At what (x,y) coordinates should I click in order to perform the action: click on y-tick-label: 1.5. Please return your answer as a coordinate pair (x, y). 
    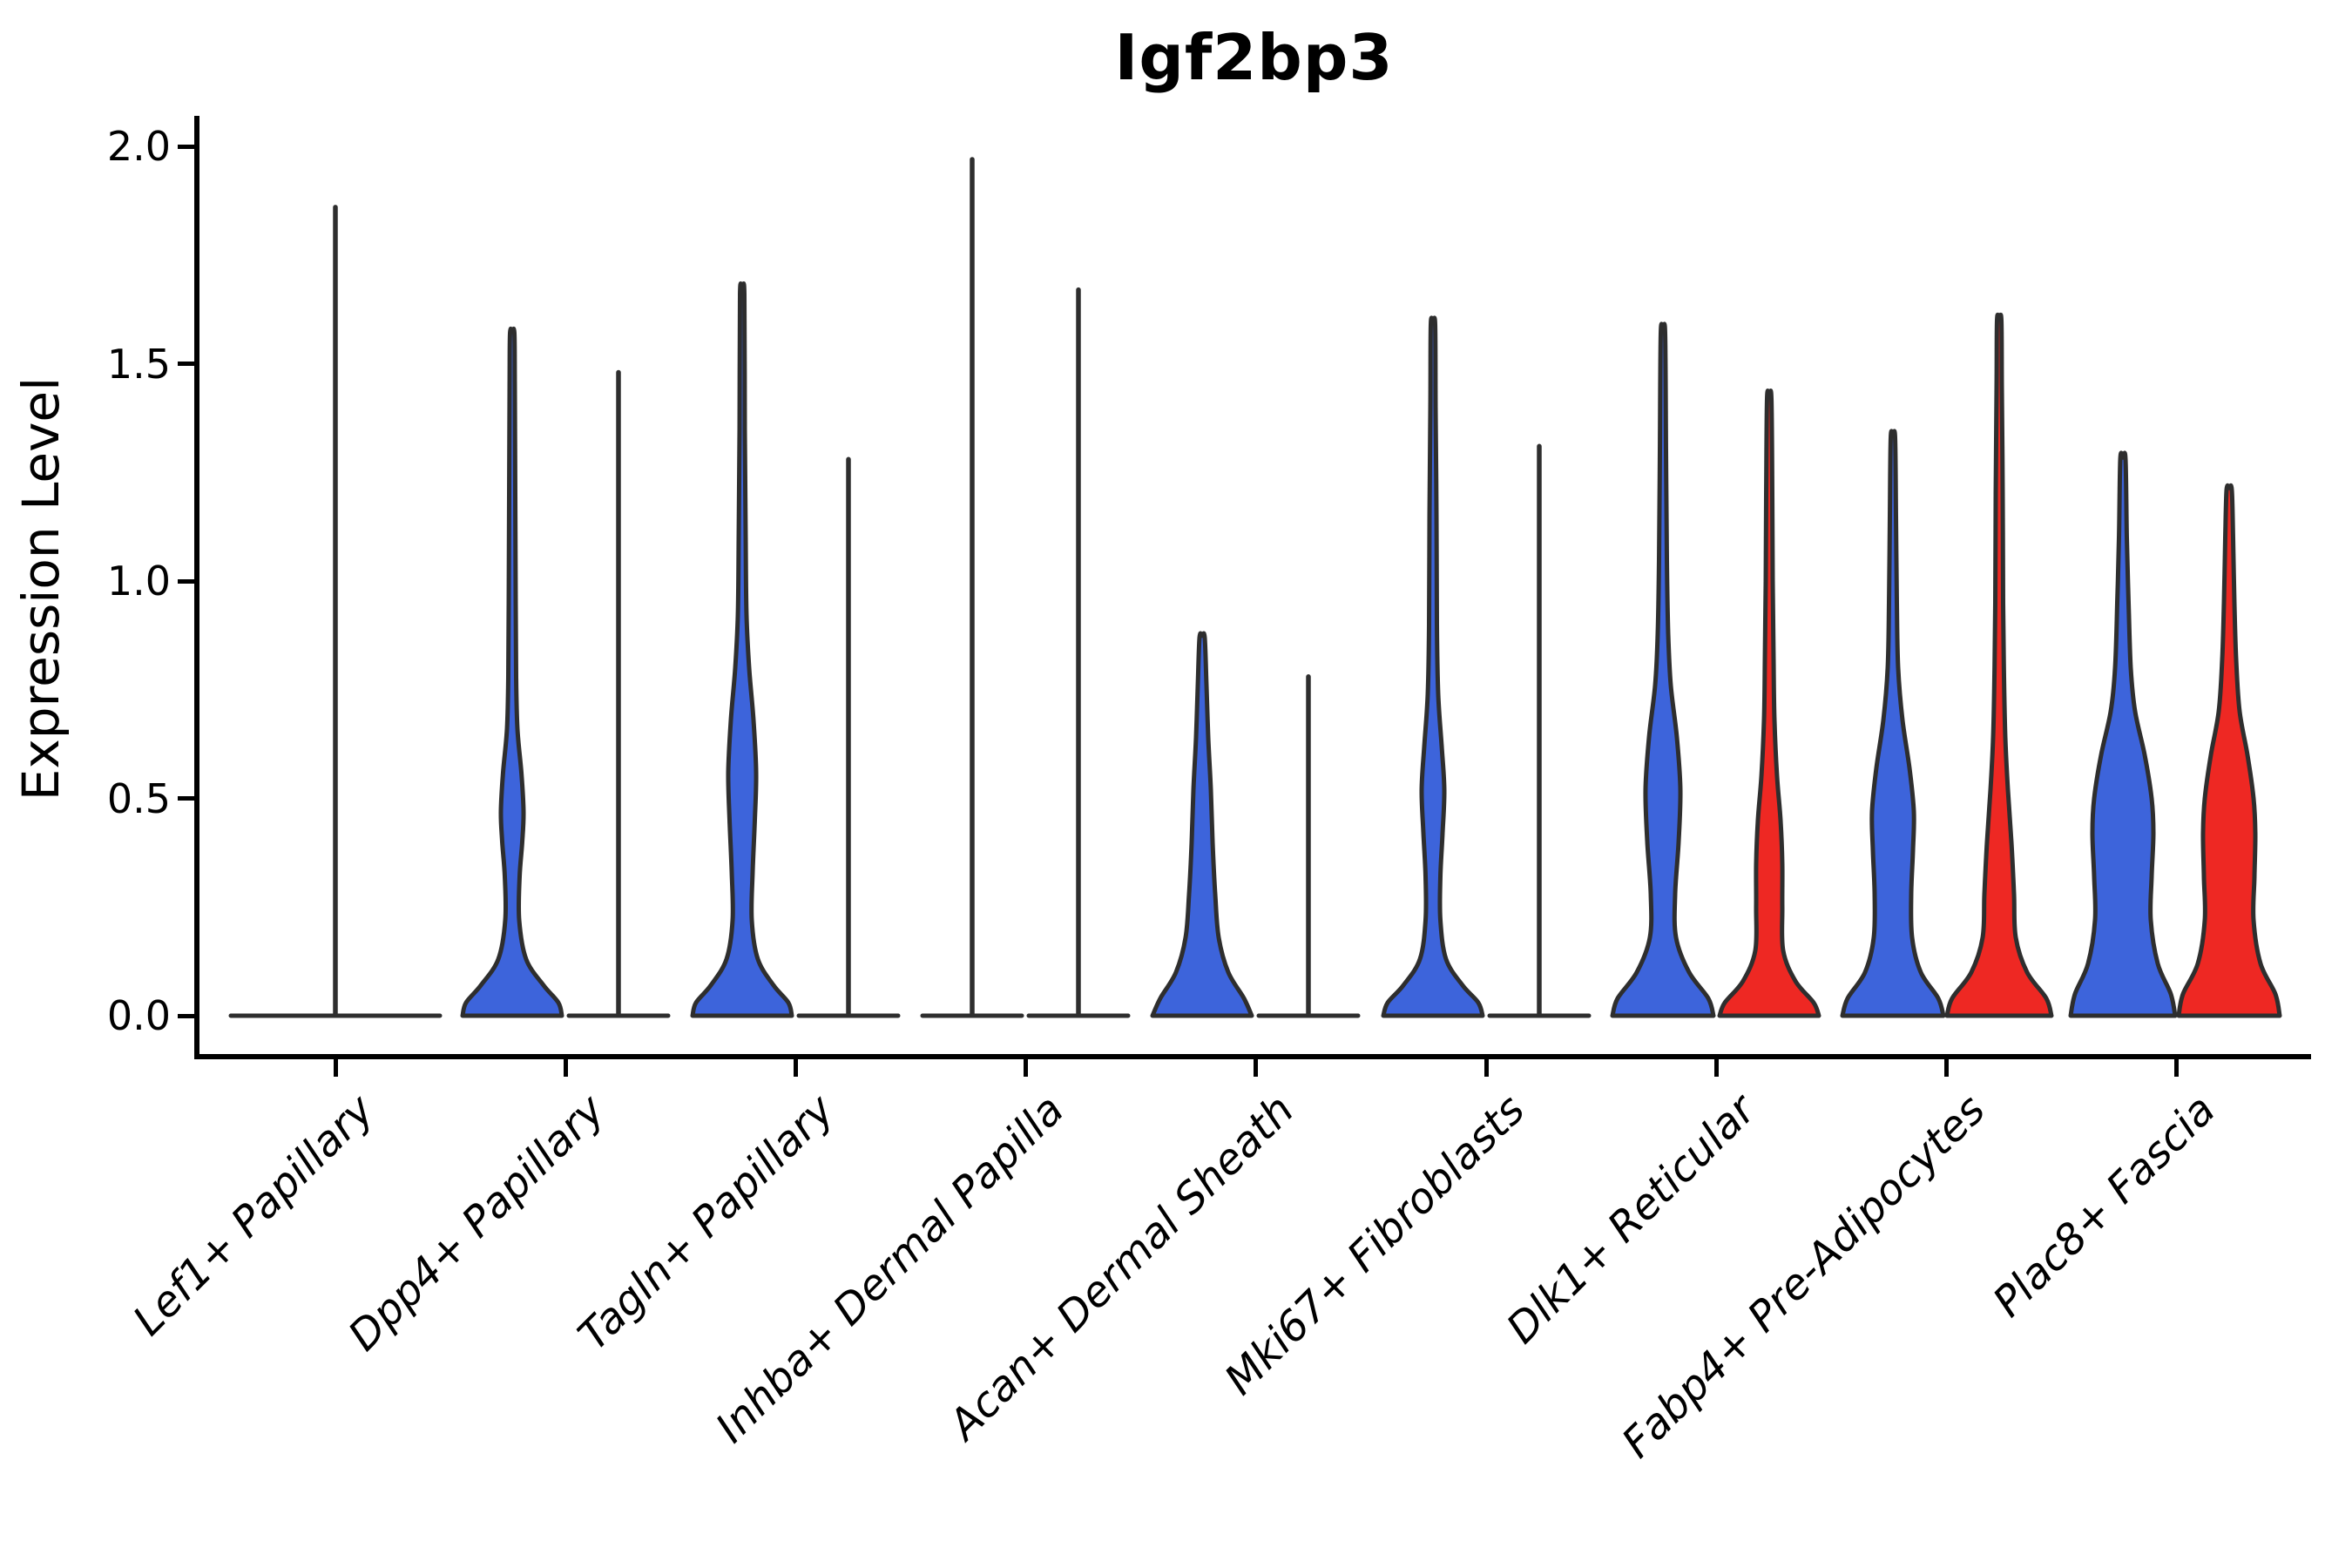
    Looking at the image, I should click on (138, 364).